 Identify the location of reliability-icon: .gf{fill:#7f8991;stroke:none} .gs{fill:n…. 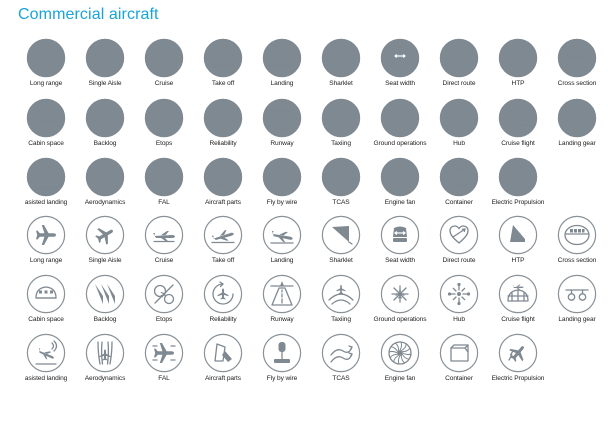
(223, 294).